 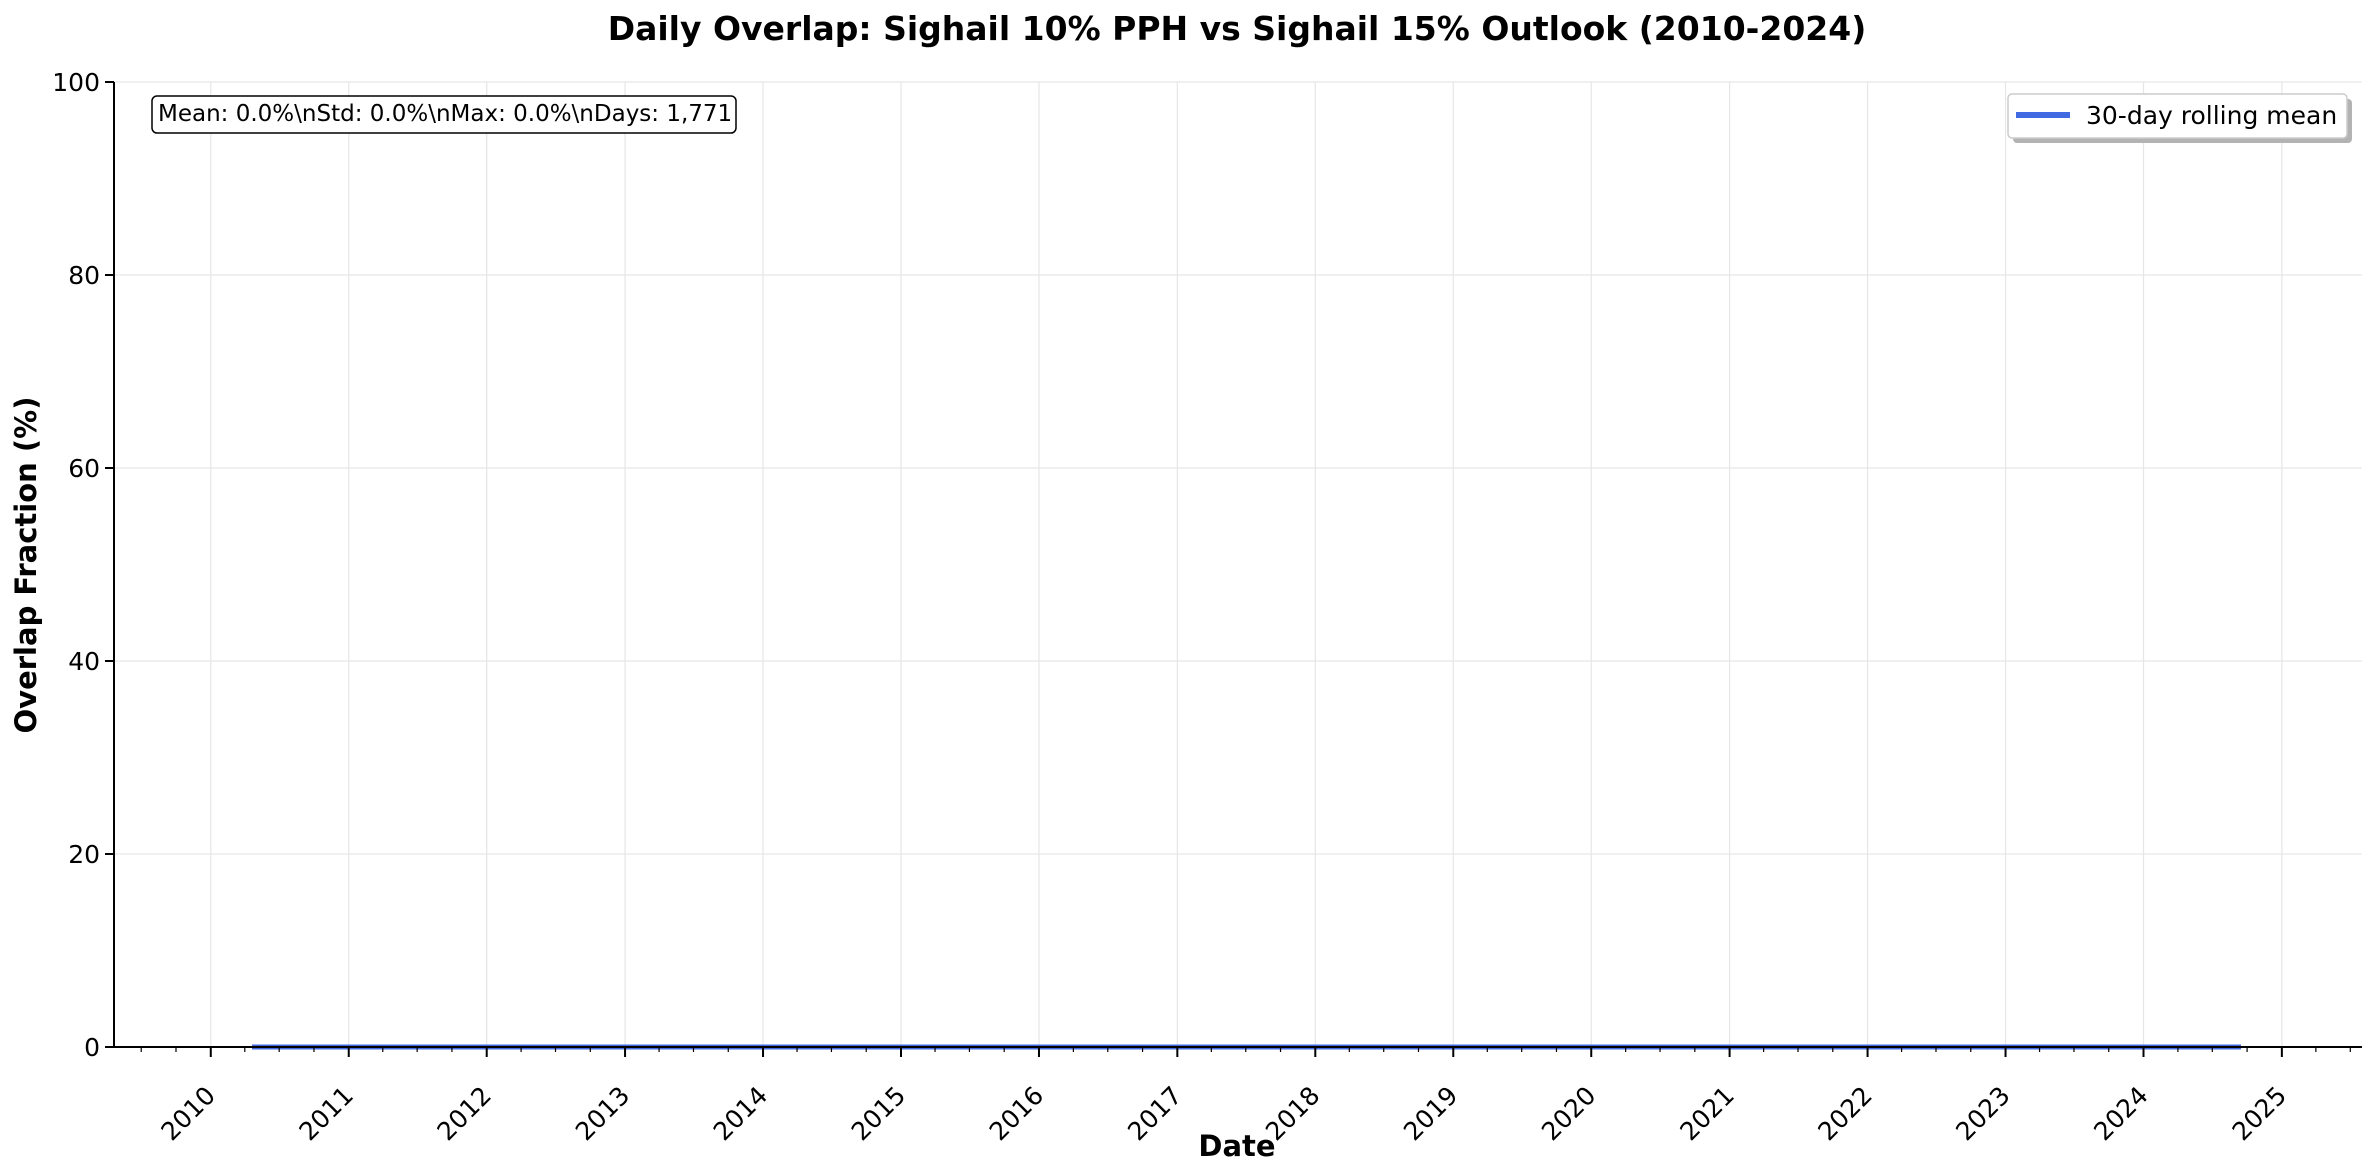 I want to click on x-tick-label: 2016, so click(x=1016, y=1113).